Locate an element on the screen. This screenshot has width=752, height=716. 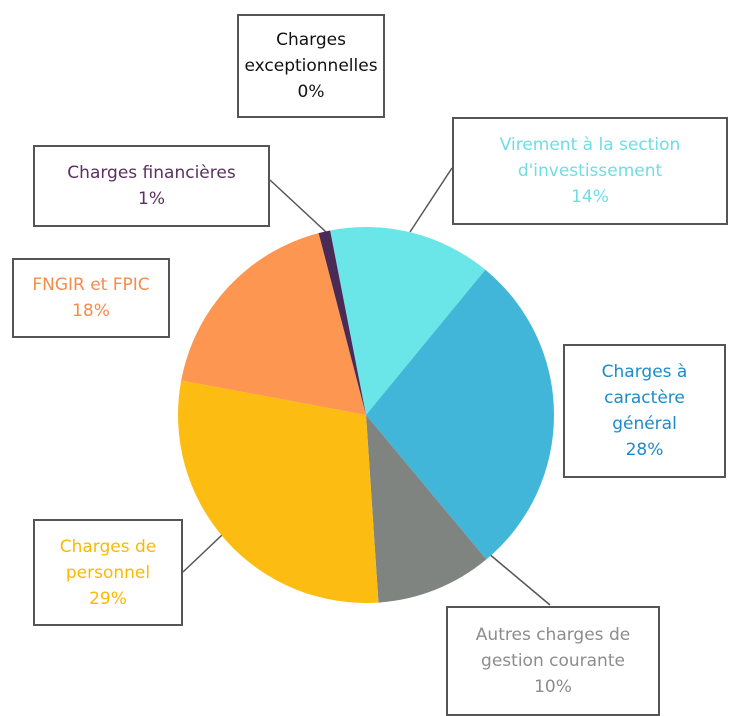
category-label: FNGIR et FPIC is located at coordinates (91, 285).